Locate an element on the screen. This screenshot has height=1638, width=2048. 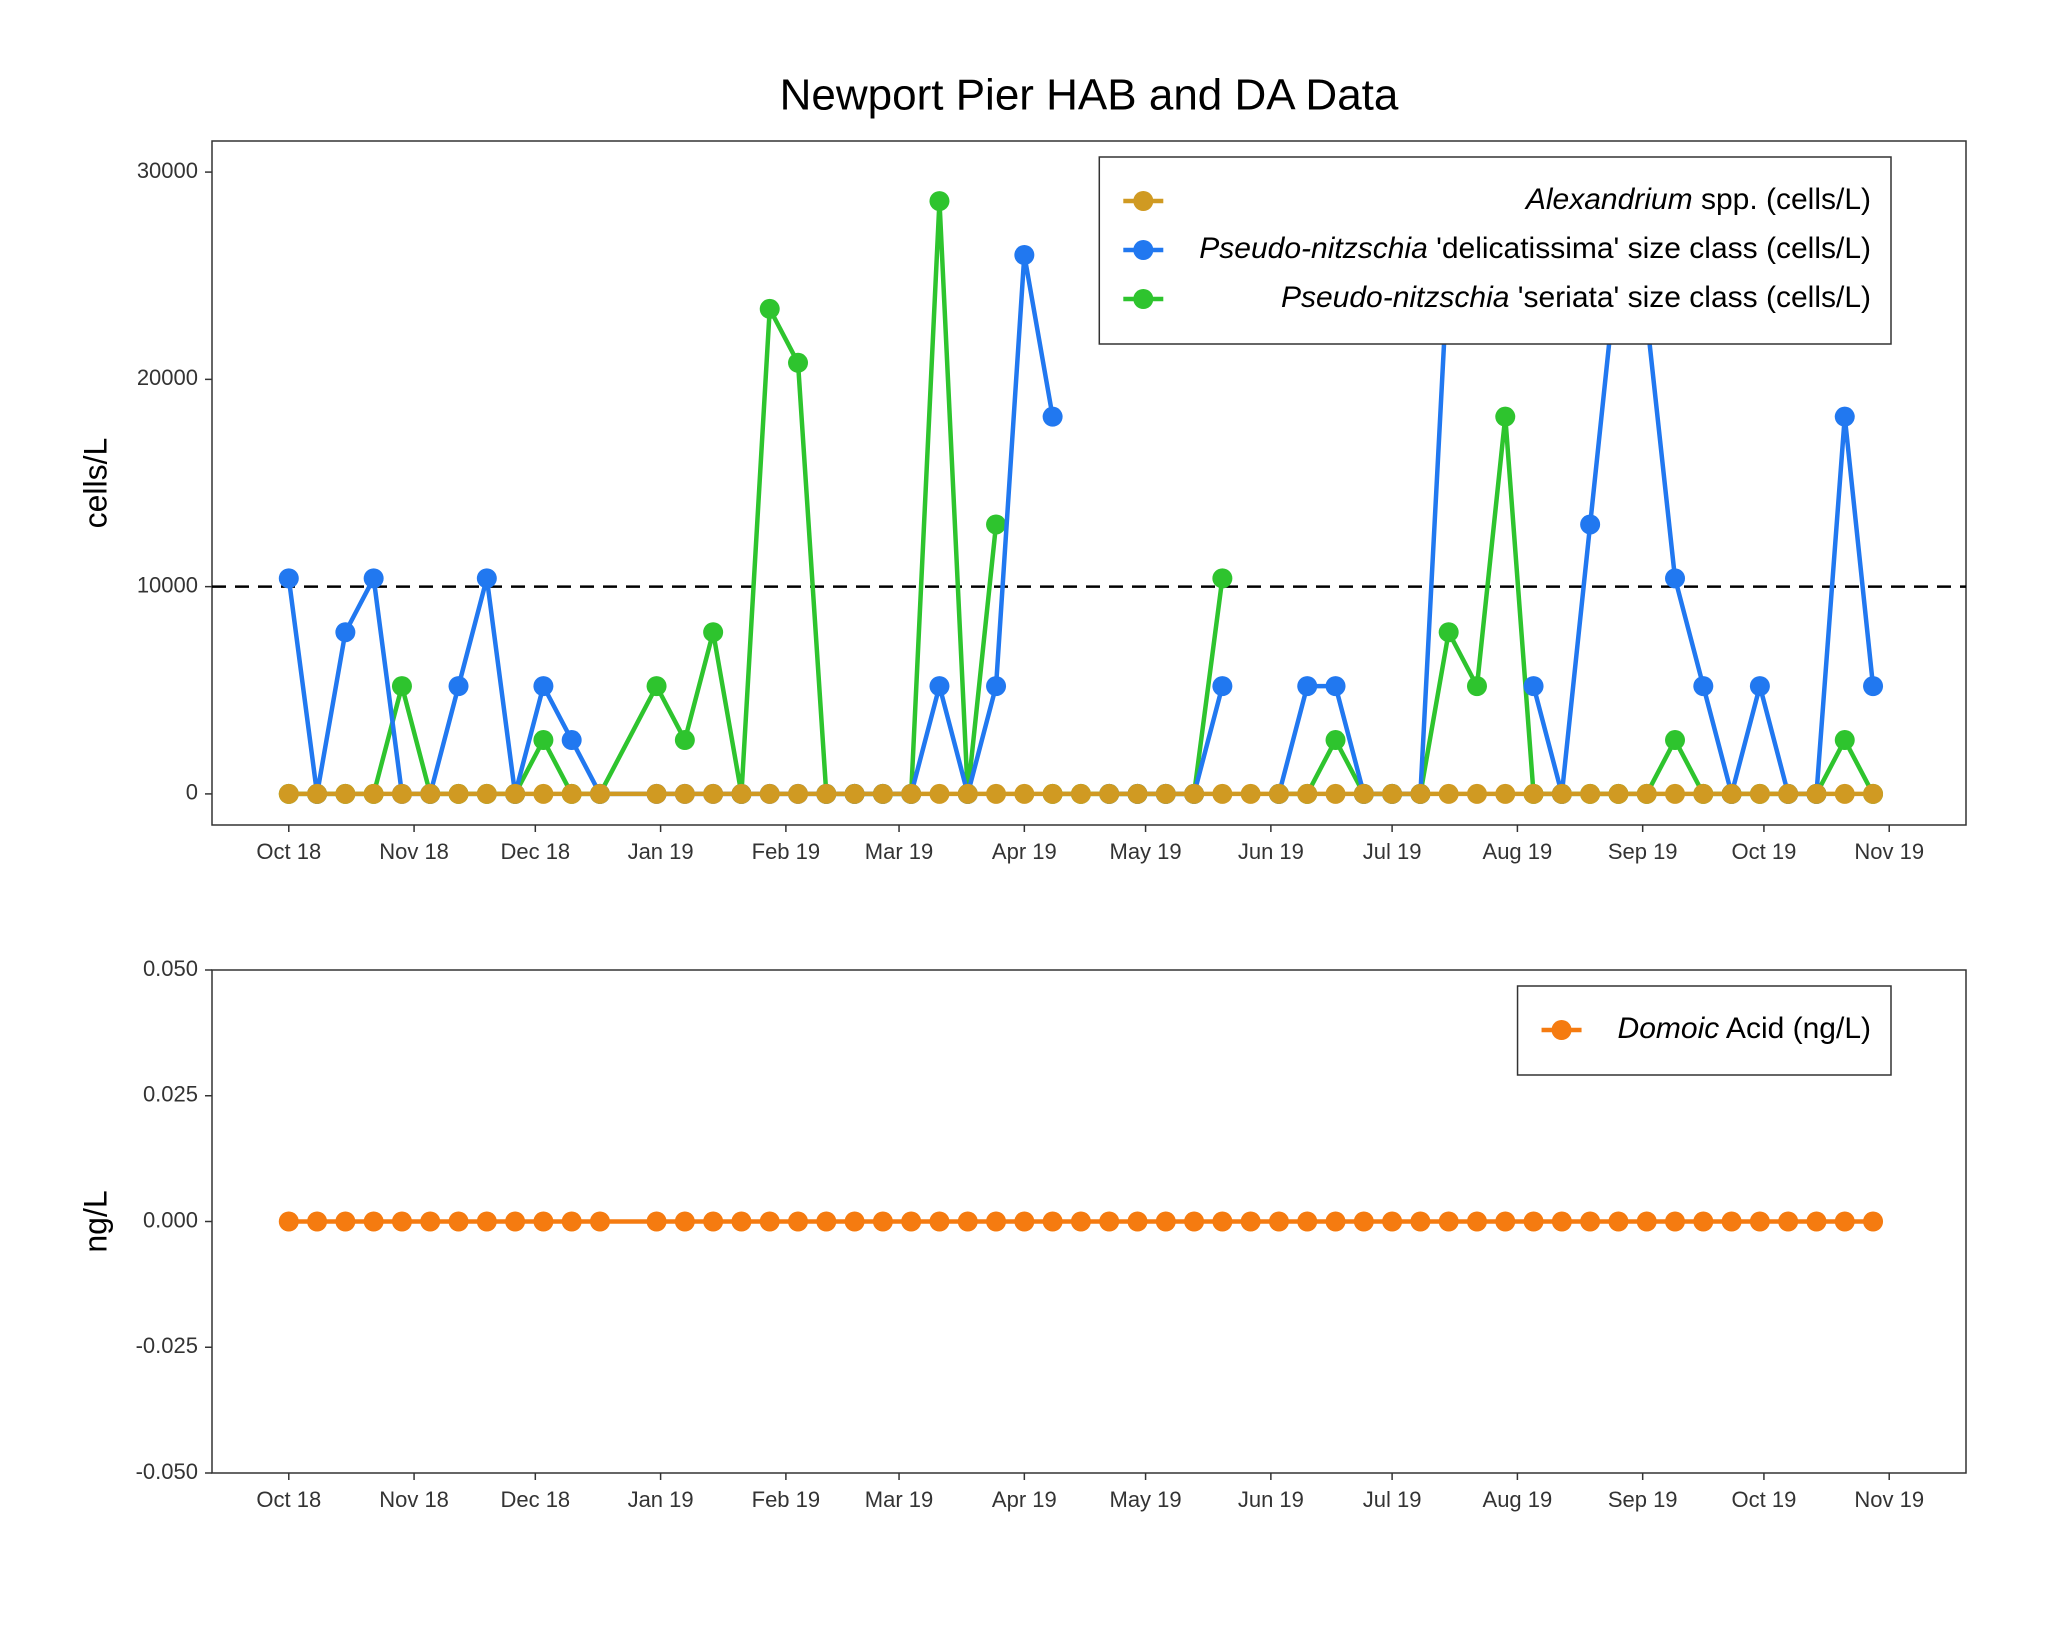
x-tick-label: Aug 19 is located at coordinates (1518, 1499).